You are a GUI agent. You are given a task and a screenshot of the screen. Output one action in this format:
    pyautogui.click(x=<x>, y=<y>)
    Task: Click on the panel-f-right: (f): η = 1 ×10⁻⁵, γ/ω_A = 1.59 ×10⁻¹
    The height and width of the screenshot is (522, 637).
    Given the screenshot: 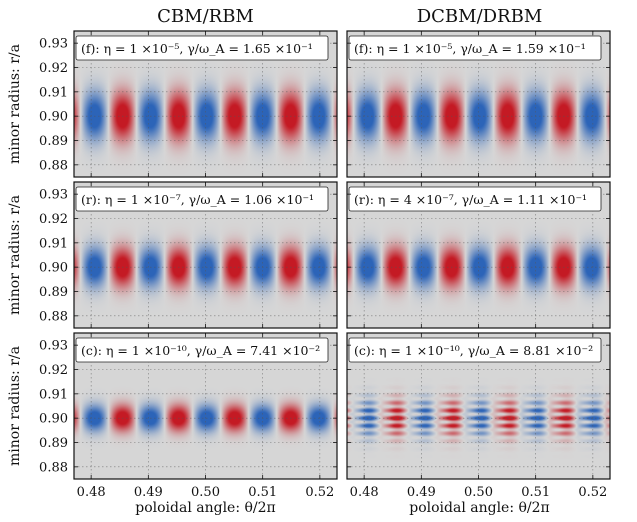 What is the action you would take?
    pyautogui.click(x=478, y=104)
    